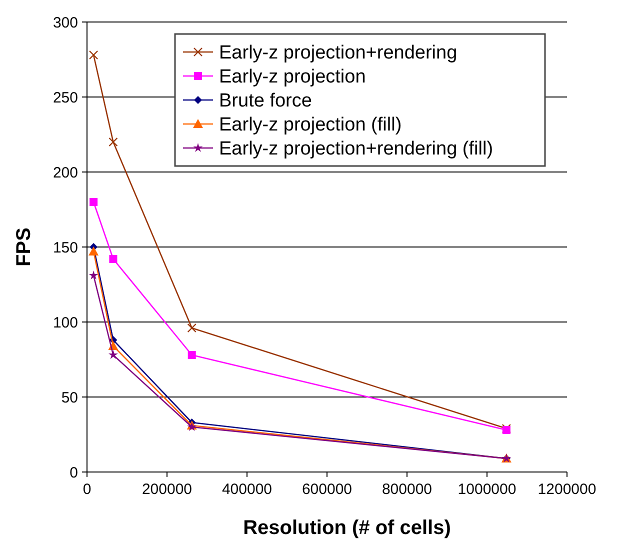 The width and height of the screenshot is (626, 554). What do you see at coordinates (65, 23) in the screenshot?
I see `y-tick-label: 300` at bounding box center [65, 23].